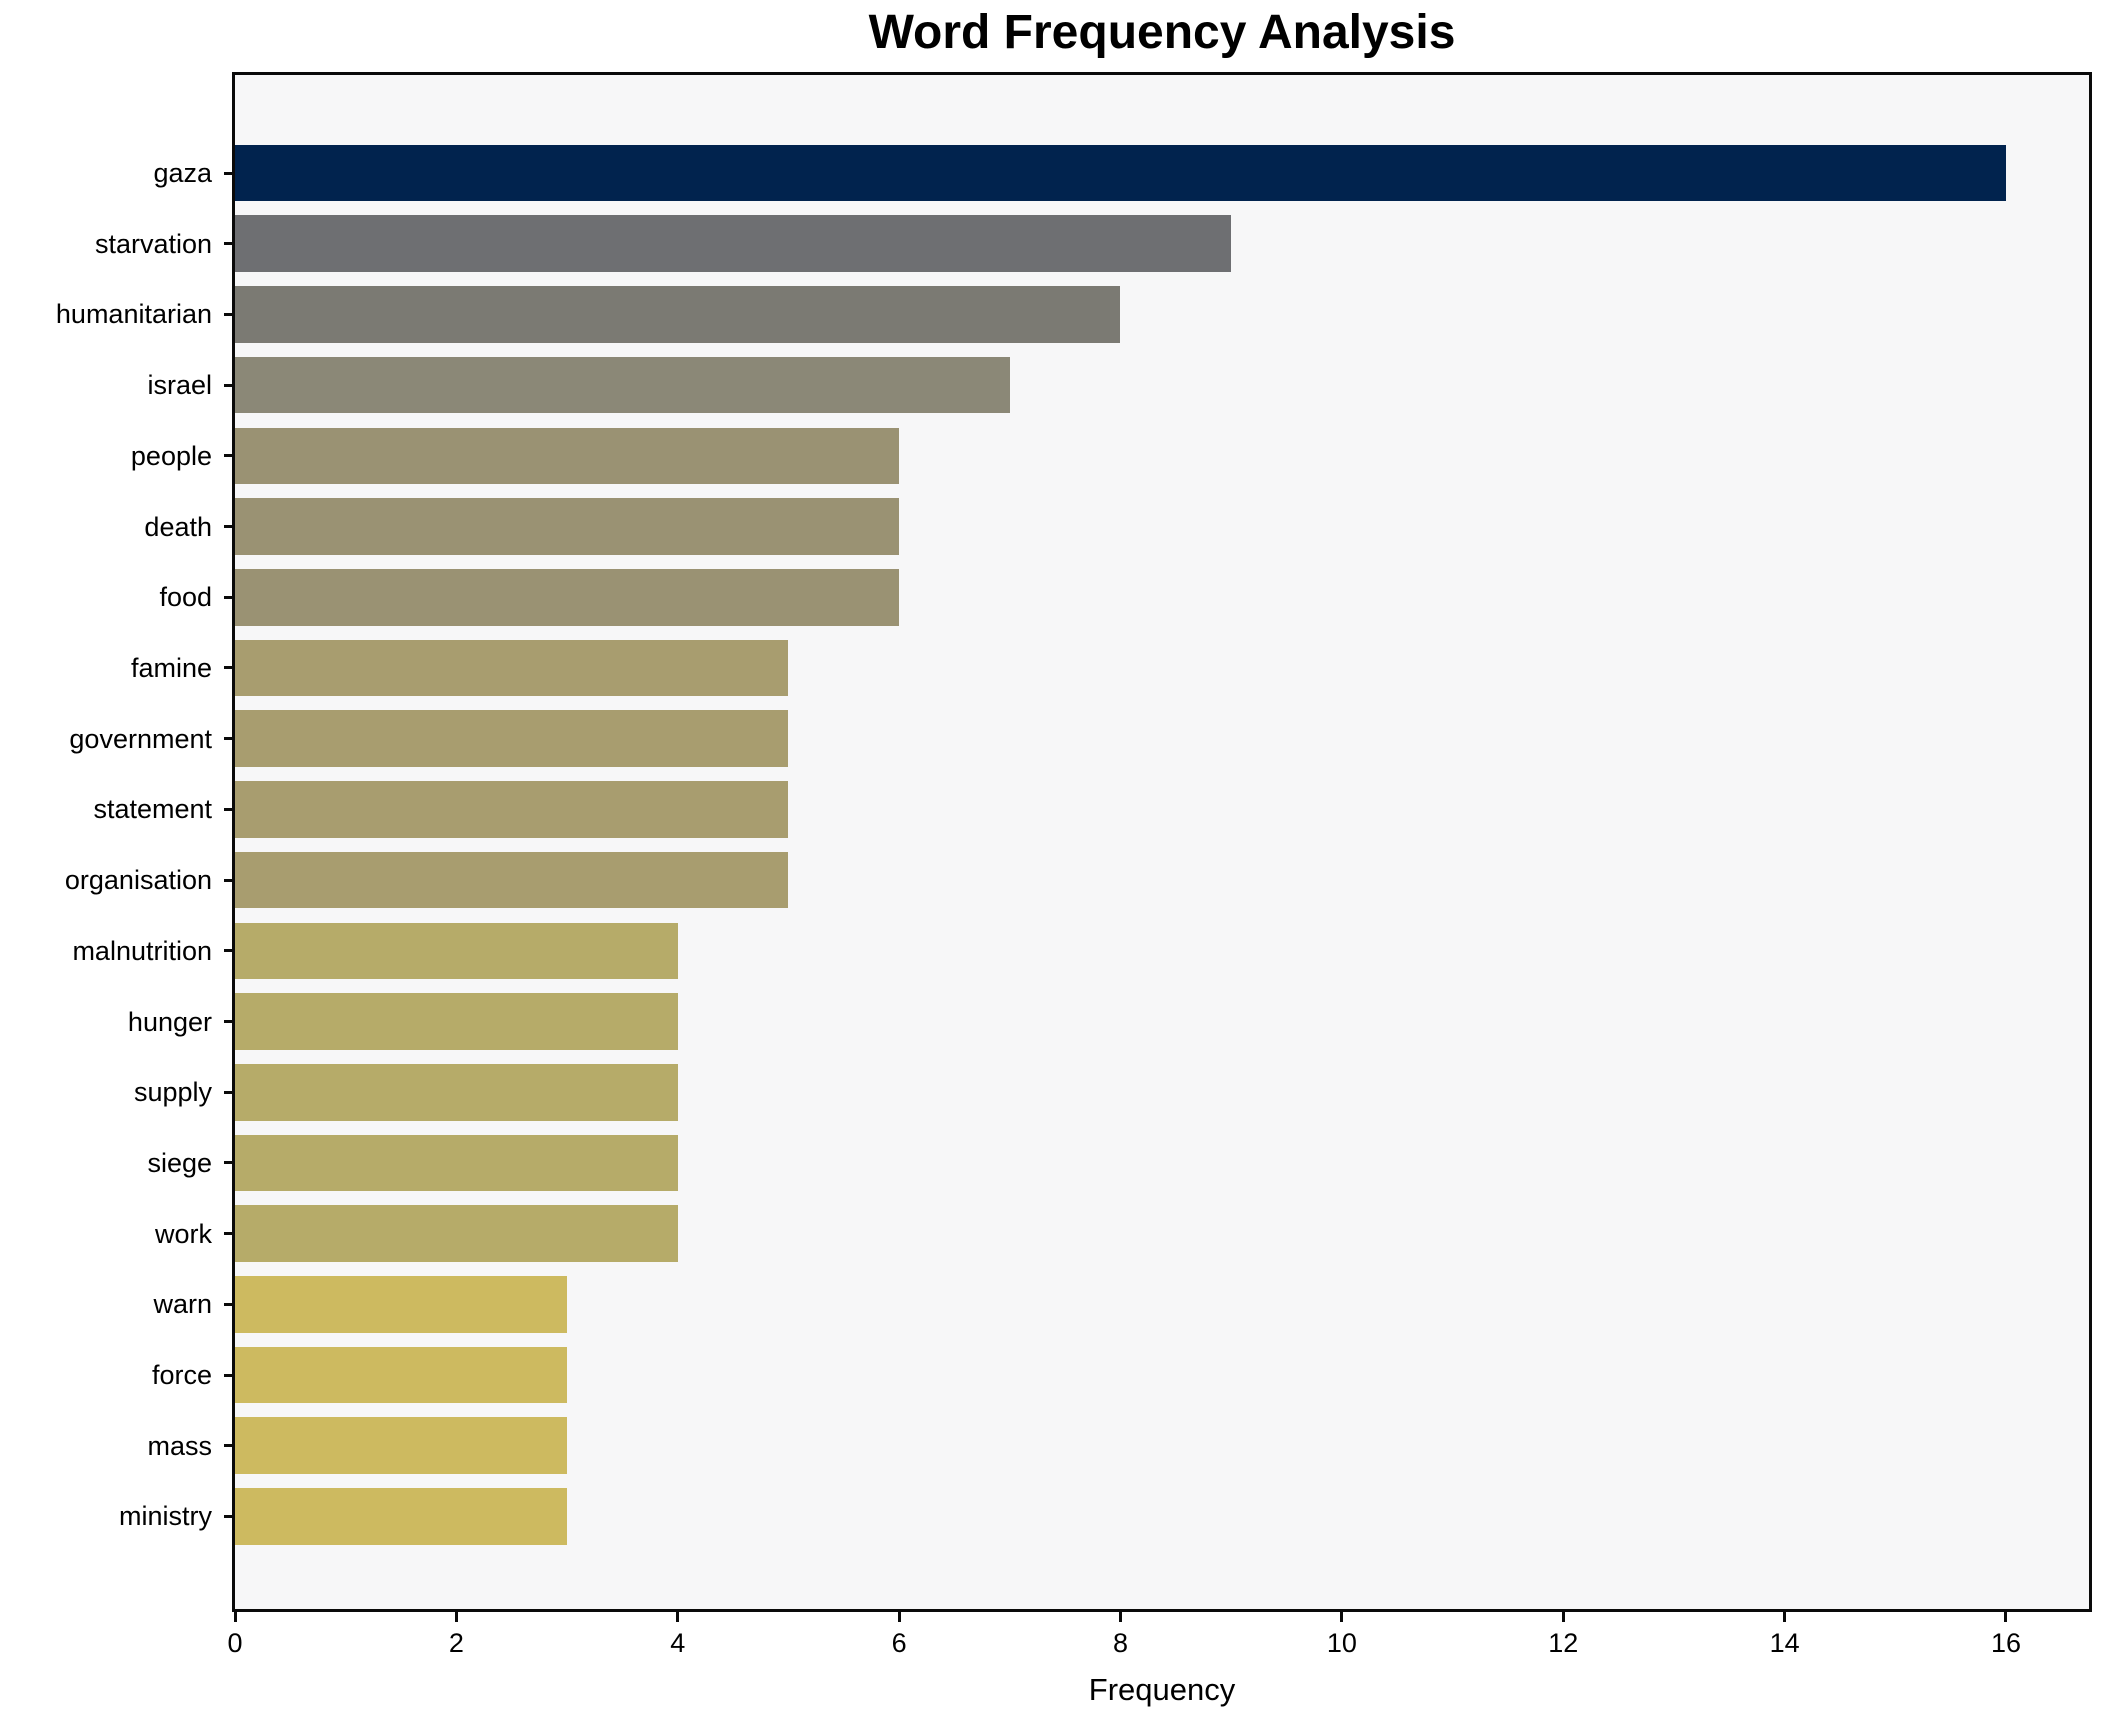 The height and width of the screenshot is (1722, 2112). What do you see at coordinates (169, 1021) in the screenshot?
I see `y-axis-label: hunger` at bounding box center [169, 1021].